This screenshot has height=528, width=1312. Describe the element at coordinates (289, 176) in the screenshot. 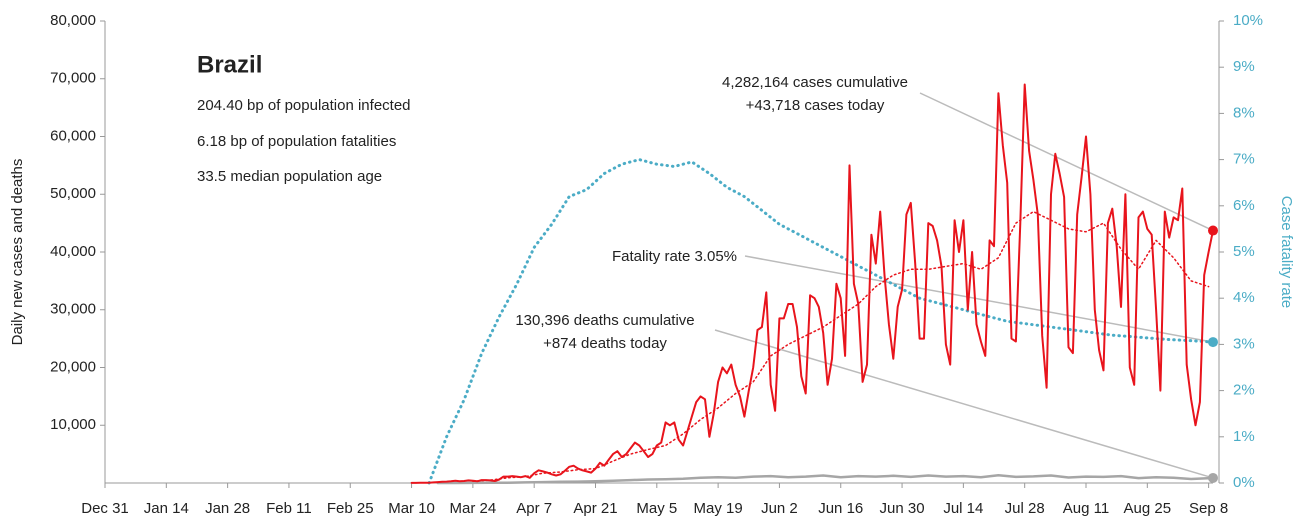

I see `info-line: 33.5 median population age` at that location.